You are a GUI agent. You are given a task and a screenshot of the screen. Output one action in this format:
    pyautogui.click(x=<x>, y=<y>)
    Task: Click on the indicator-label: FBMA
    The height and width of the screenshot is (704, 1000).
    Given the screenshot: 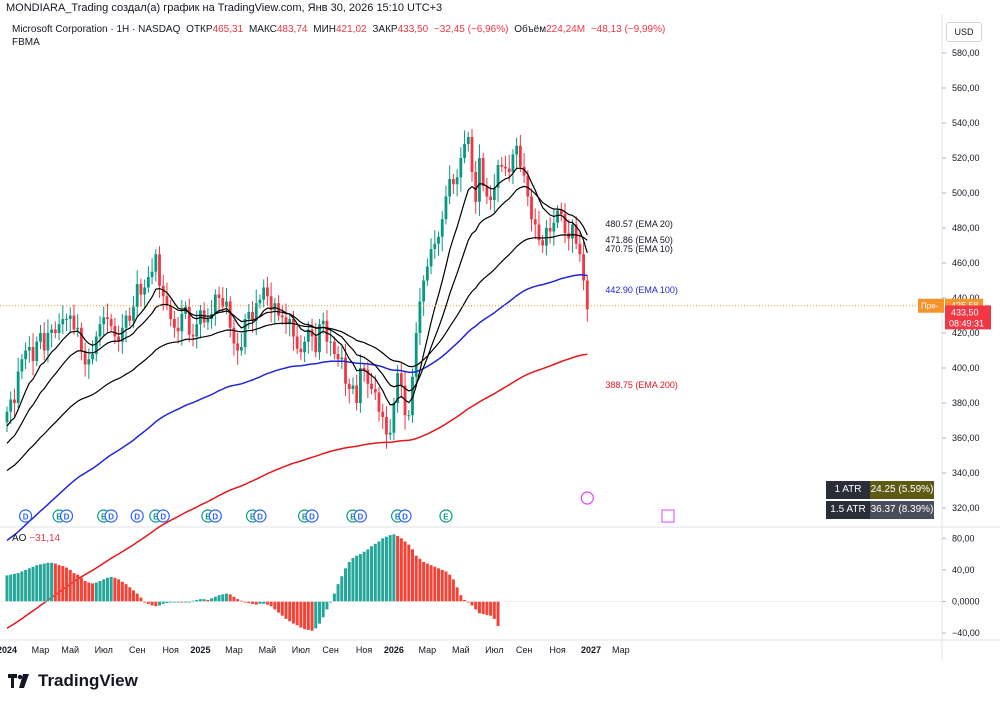 What is the action you would take?
    pyautogui.click(x=26, y=42)
    